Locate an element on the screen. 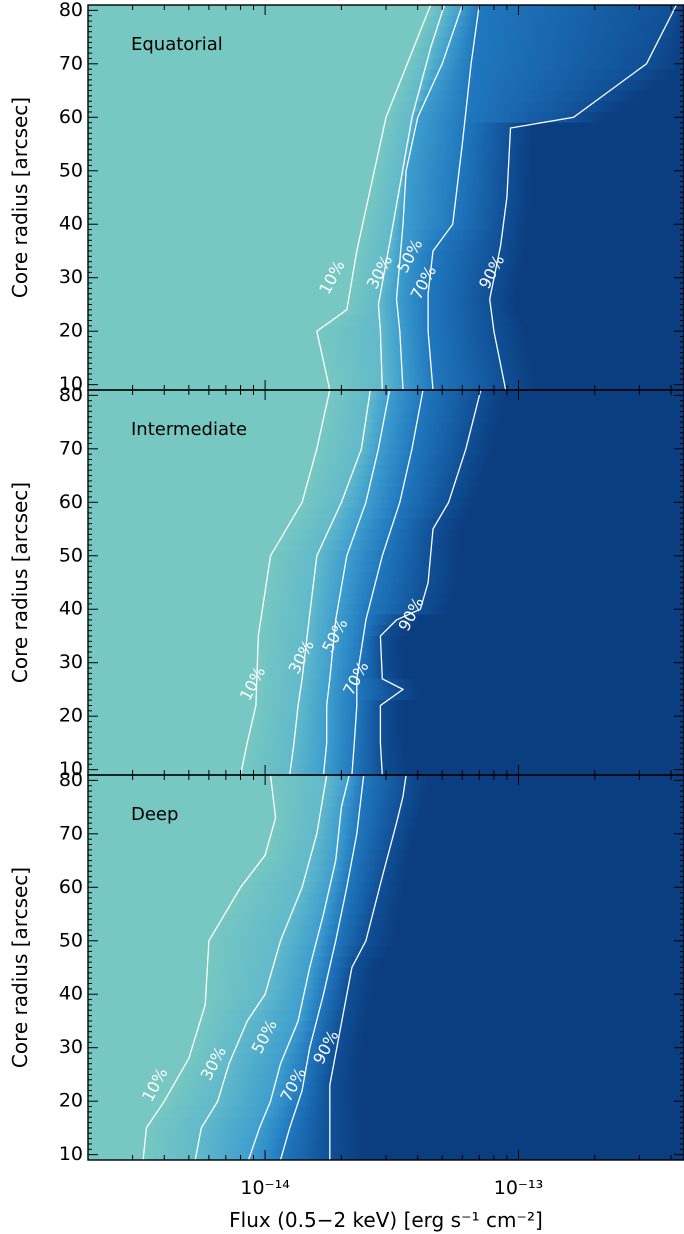  x-tick-label: 10⁻¹⁴ is located at coordinates (265, 1188).